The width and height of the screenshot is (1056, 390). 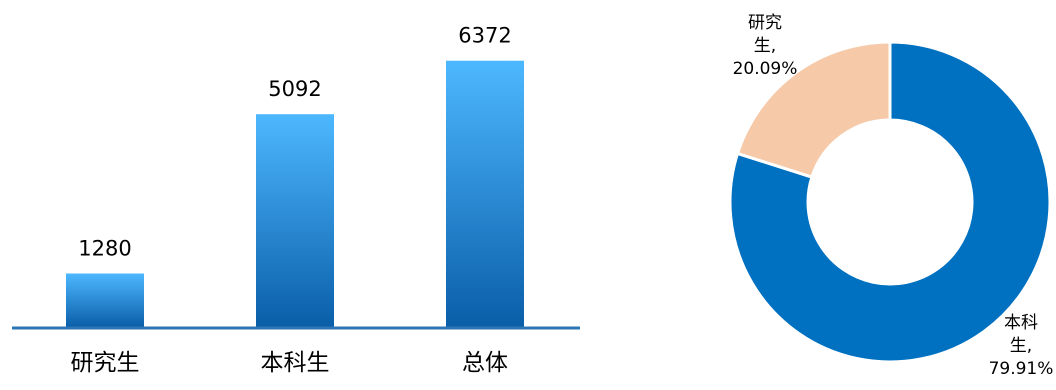 I want to click on x-axis-tick-labels: 研究生 本科生 总体, so click(x=290, y=363).